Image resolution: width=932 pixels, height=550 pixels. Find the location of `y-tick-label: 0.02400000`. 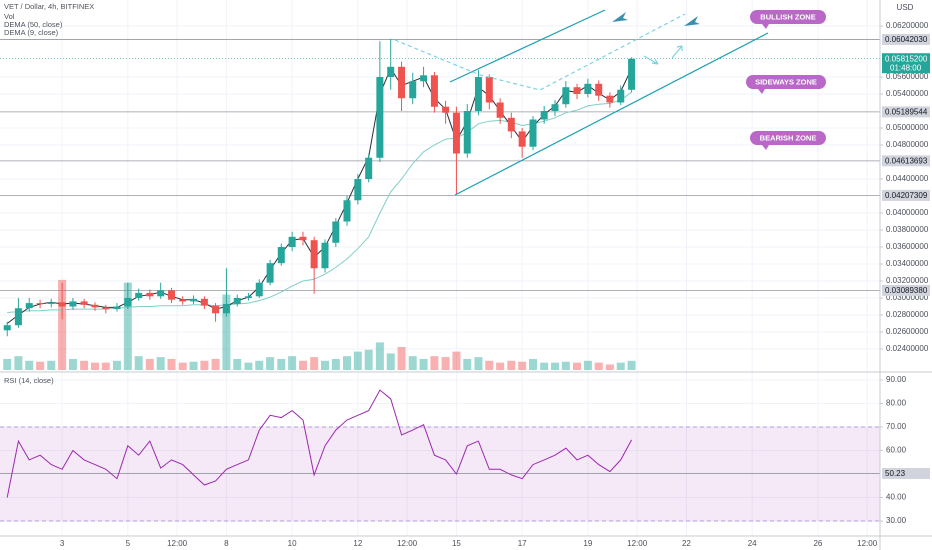

y-tick-label: 0.02400000 is located at coordinates (907, 348).